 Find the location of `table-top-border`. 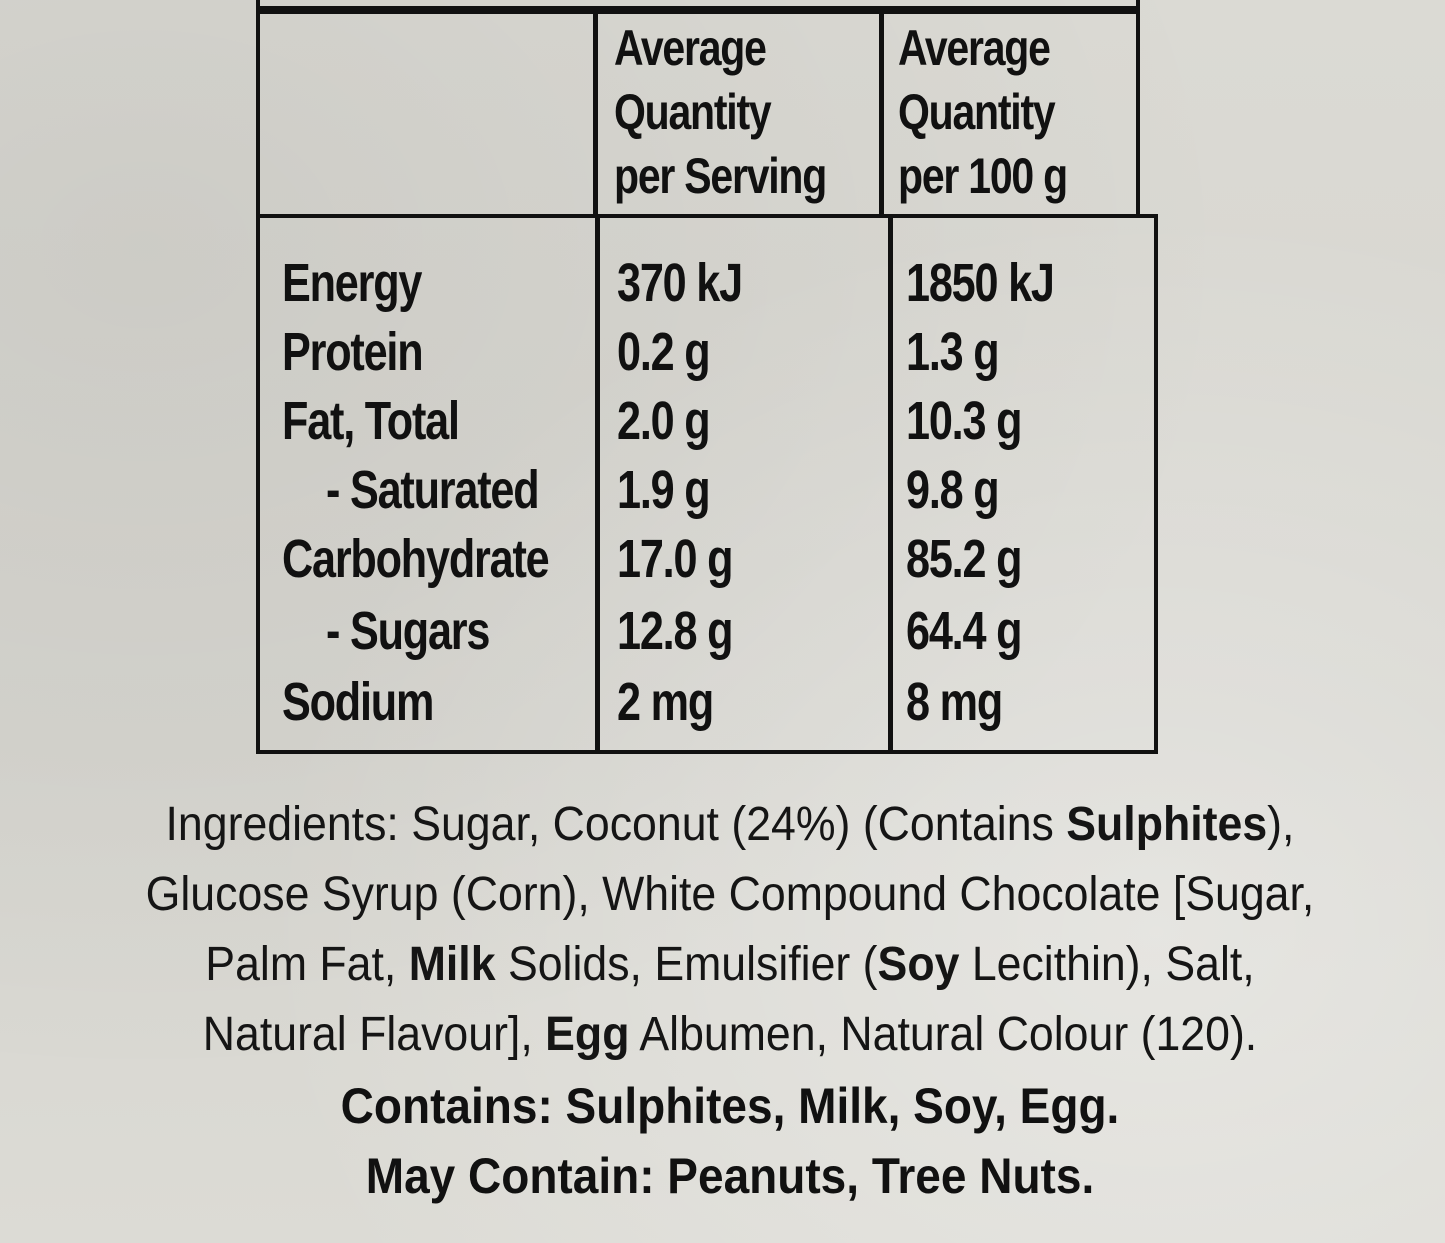

table-top-border is located at coordinates (698, 5).